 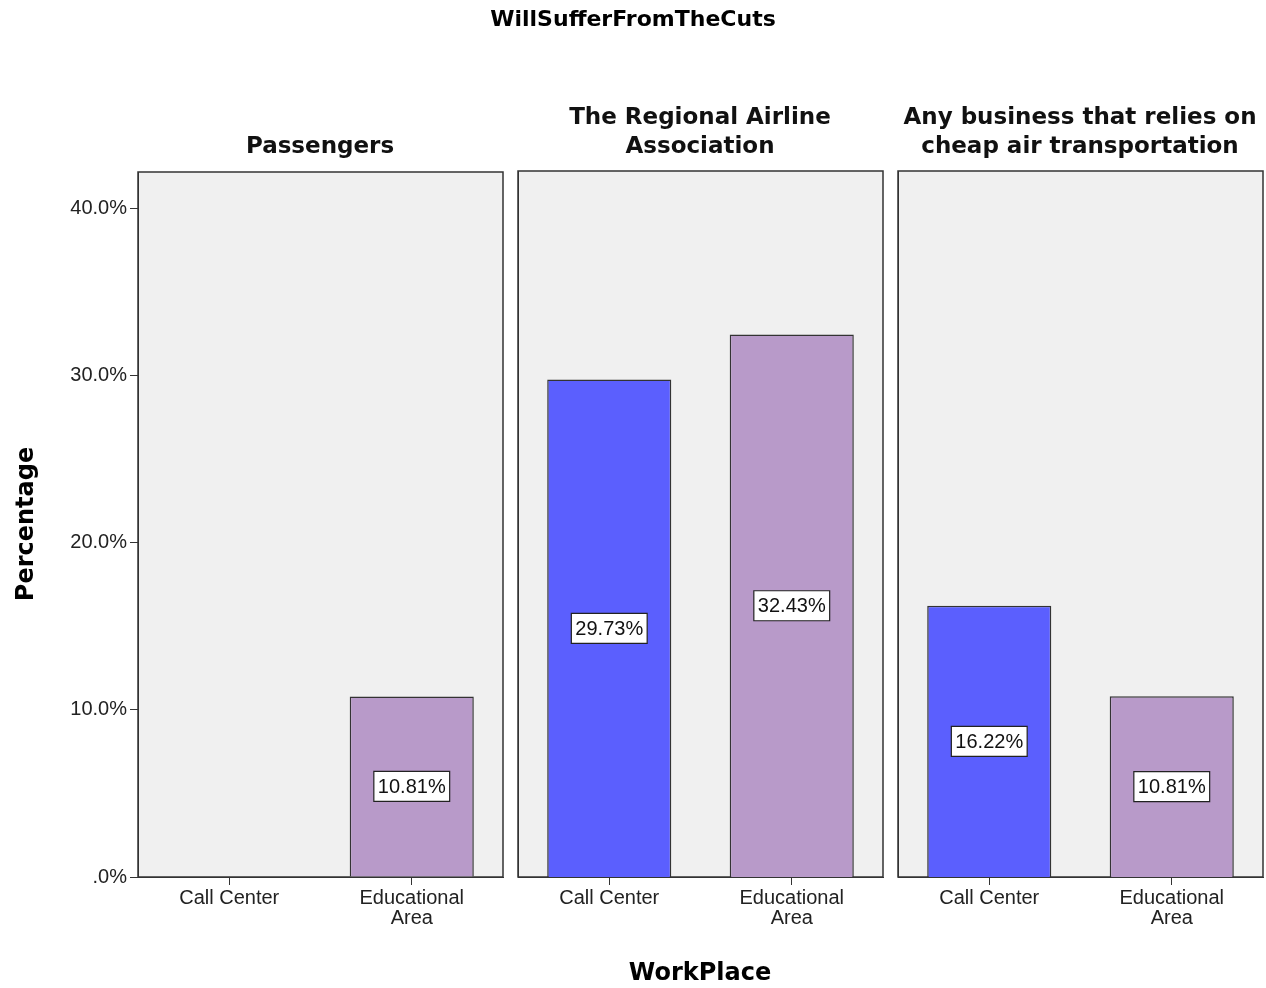 What do you see at coordinates (791, 605) in the screenshot?
I see `data-label: 32.43%` at bounding box center [791, 605].